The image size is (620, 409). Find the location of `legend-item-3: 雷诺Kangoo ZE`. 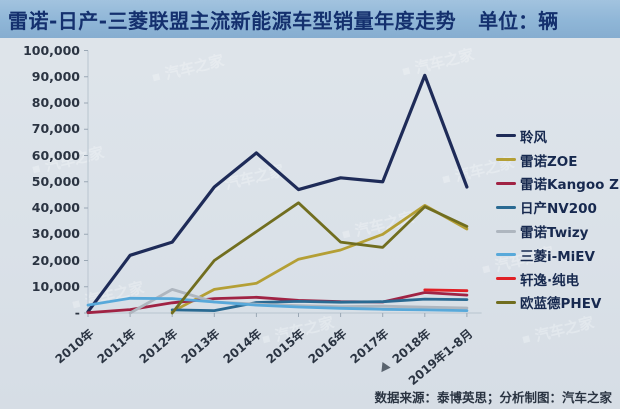

legend-item-3: 雷诺Kangoo ZE is located at coordinates (558, 184).